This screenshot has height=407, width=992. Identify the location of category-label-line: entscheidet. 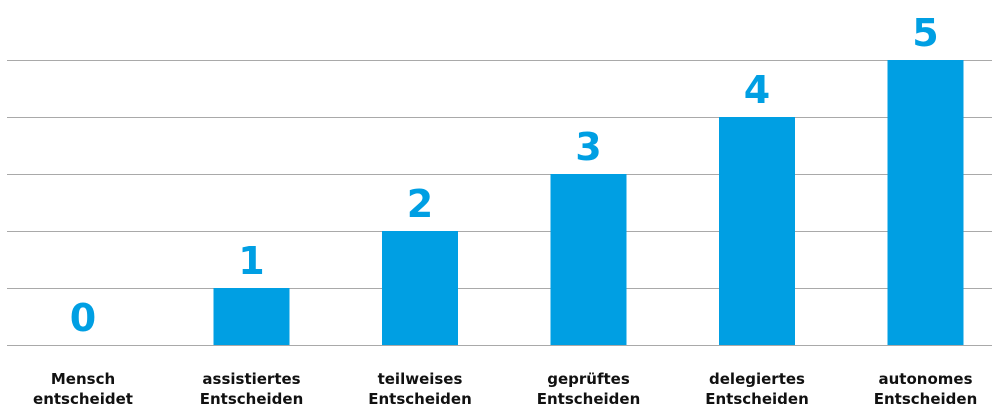
(83, 398).